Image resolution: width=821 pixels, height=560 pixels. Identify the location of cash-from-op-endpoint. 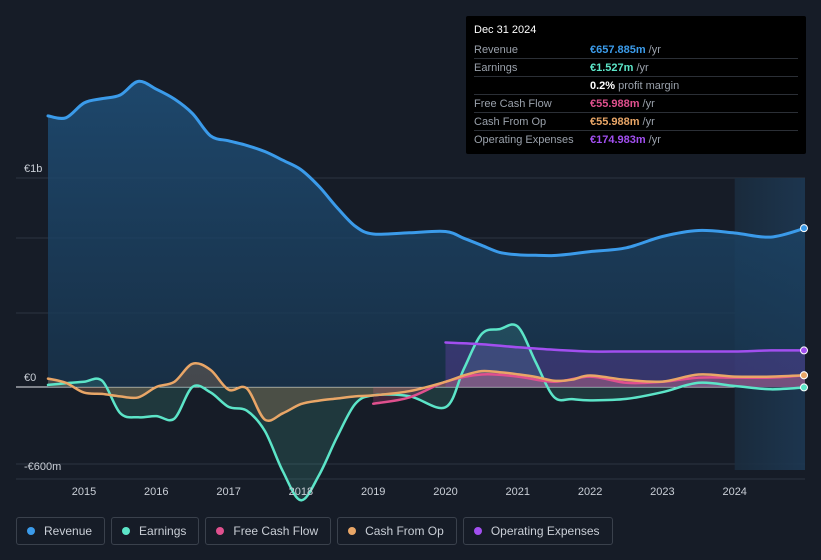
(804, 375).